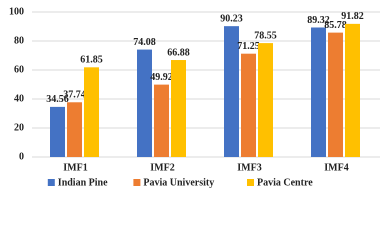 Image resolution: width=386 pixels, height=240 pixels. Describe the element at coordinates (19, 98) in the screenshot. I see `y-tick-label: 40` at that location.